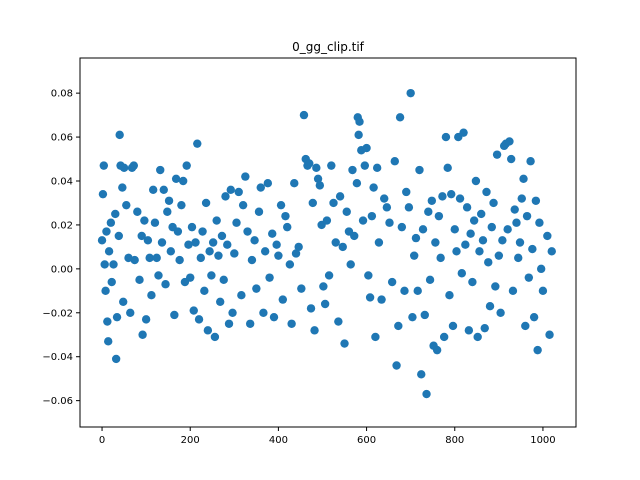 The width and height of the screenshot is (640, 480). I want to click on y-tick-label: 0.02, so click(62, 225).